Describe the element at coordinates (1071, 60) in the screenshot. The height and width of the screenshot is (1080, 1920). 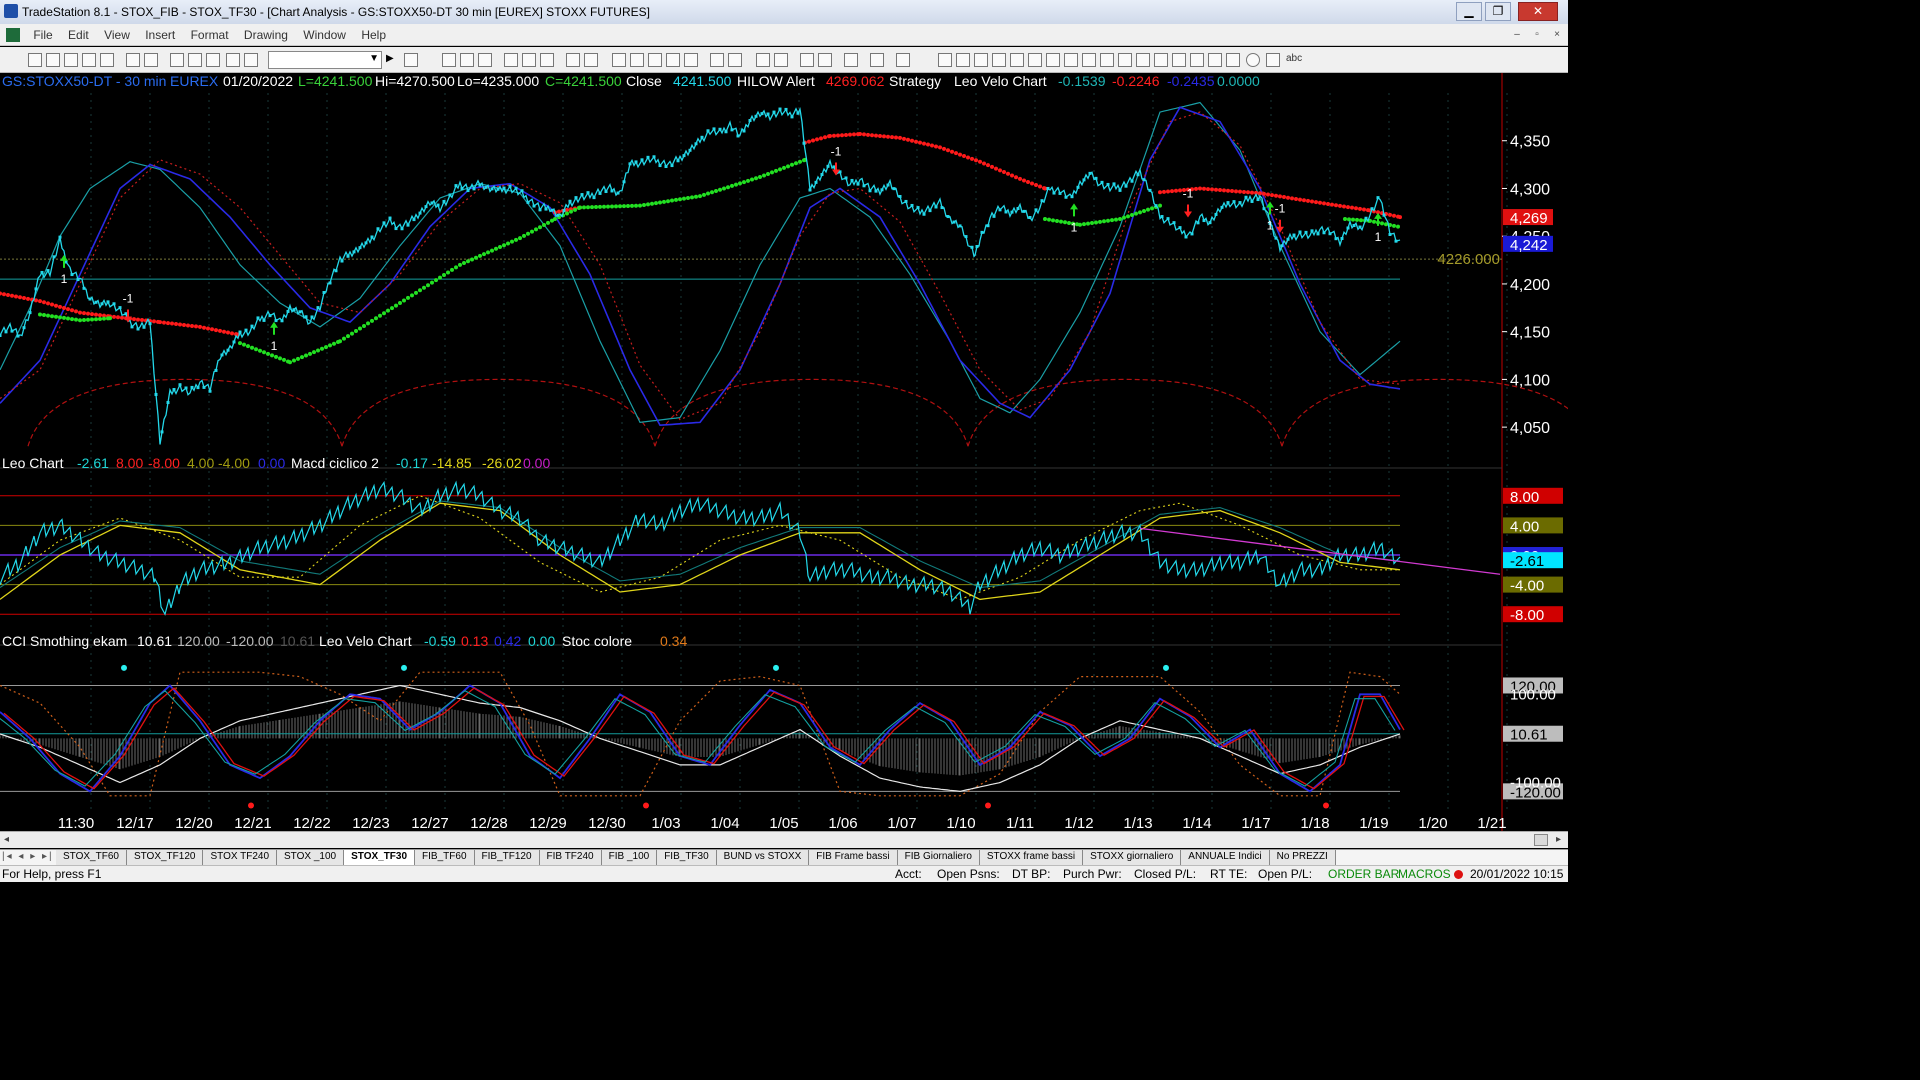
I see `vertical-line-icon` at that location.